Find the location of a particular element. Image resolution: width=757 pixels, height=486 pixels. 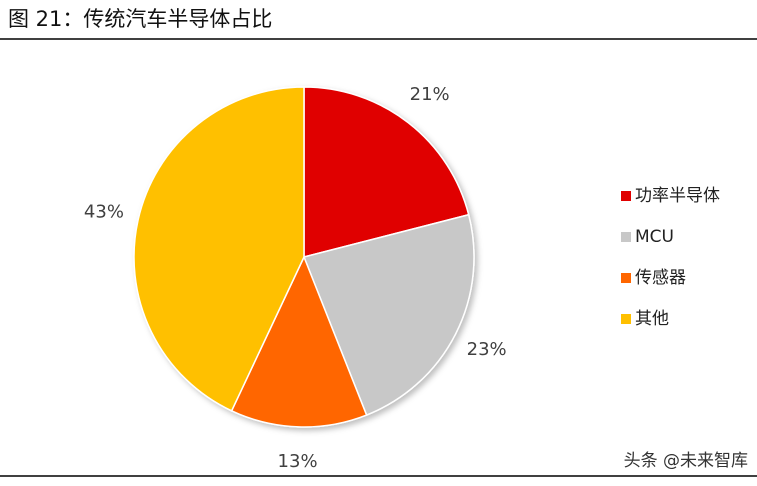

watermark: 头条 @未来智库 is located at coordinates (686, 461).